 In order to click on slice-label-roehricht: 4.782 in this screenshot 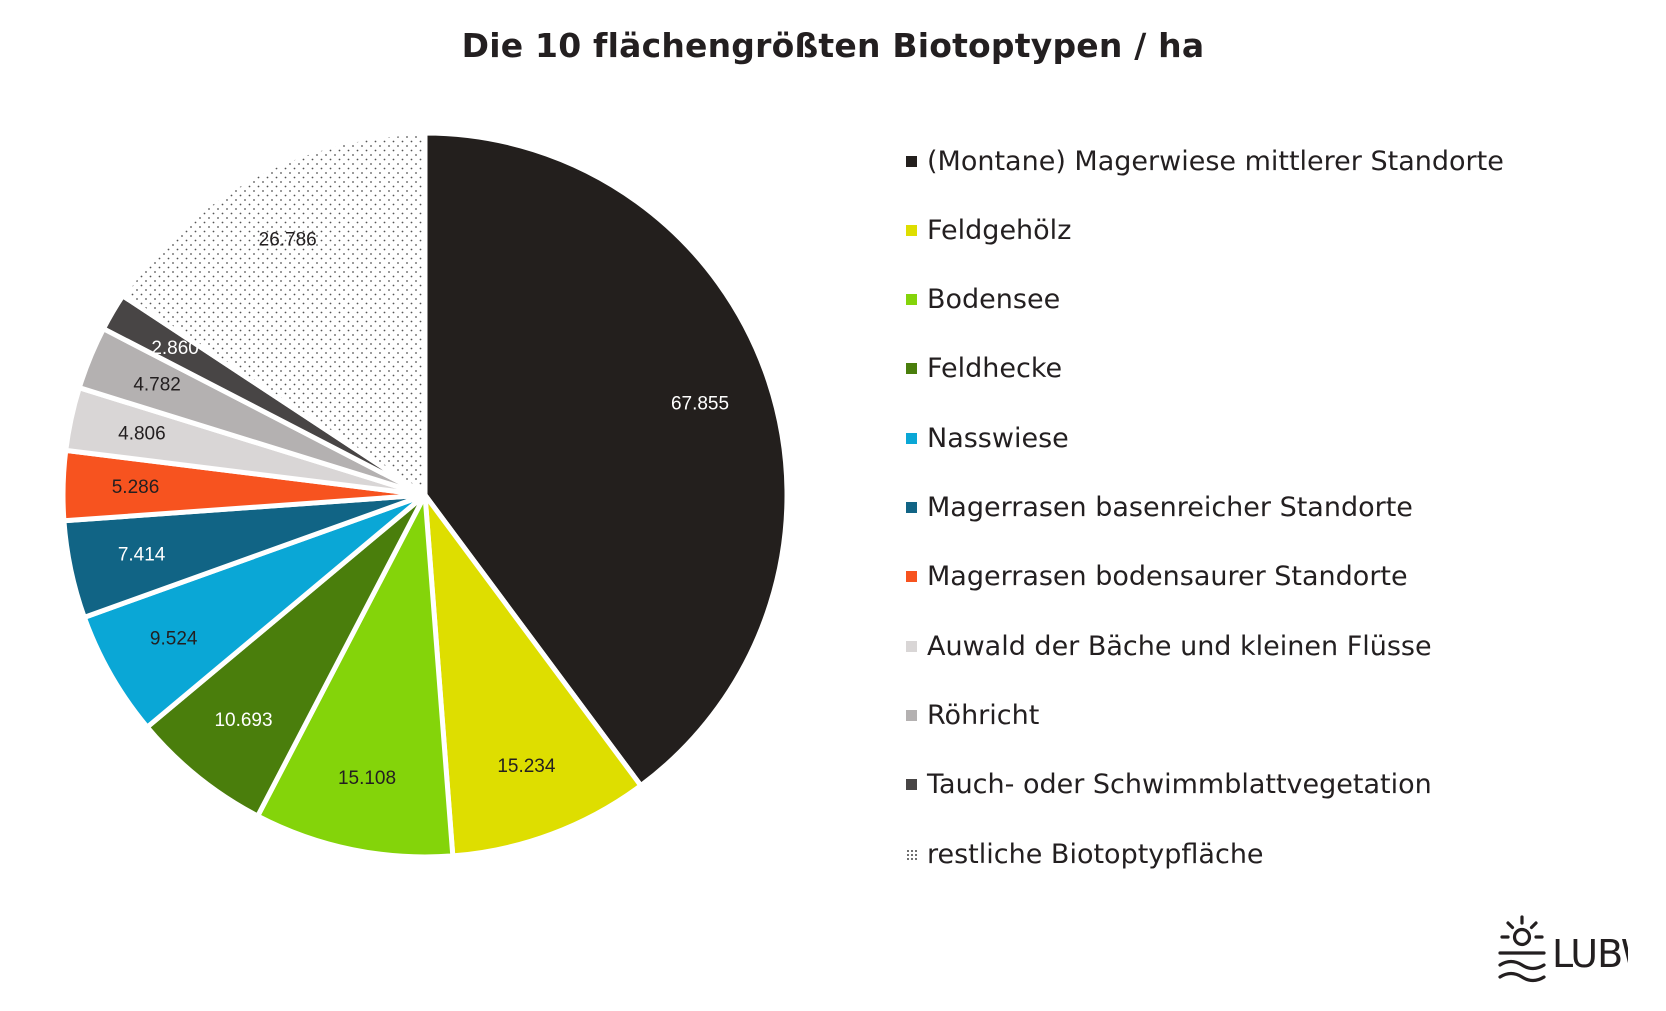, I will do `click(157, 385)`.